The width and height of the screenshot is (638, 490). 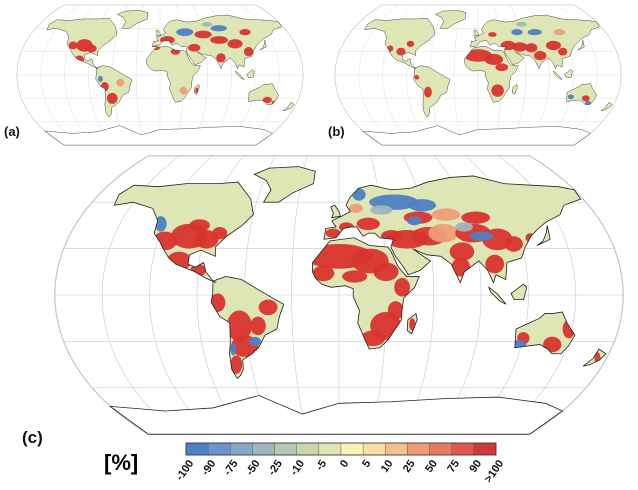 I want to click on map-b-landmass-greenland, so click(x=451, y=19).